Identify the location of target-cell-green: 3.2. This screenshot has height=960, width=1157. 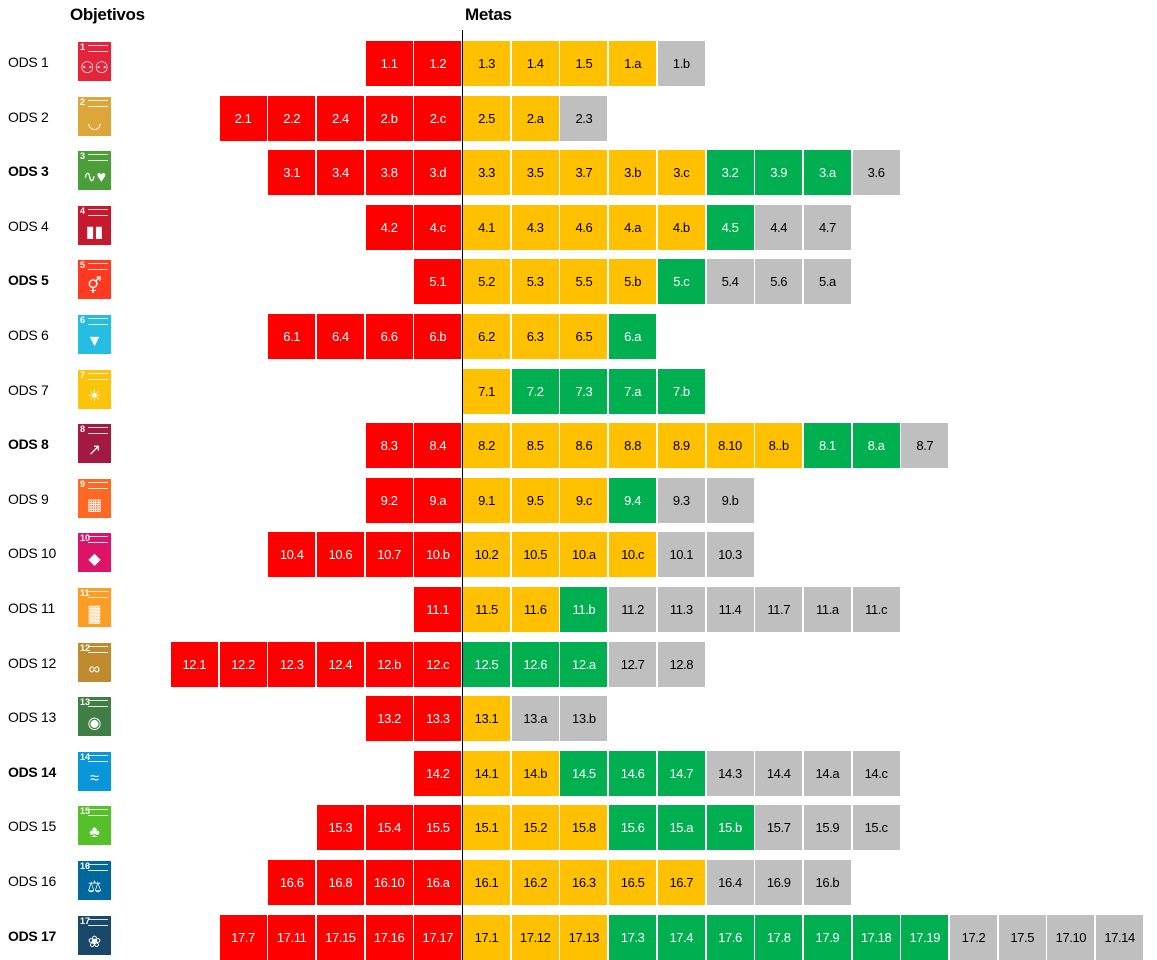
(730, 173).